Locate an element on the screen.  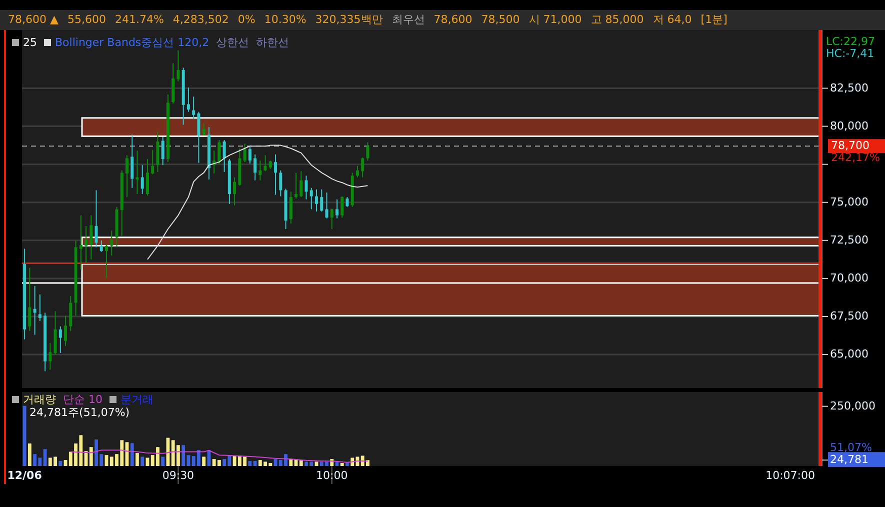
annotation: 25 is located at coordinates (30, 43).